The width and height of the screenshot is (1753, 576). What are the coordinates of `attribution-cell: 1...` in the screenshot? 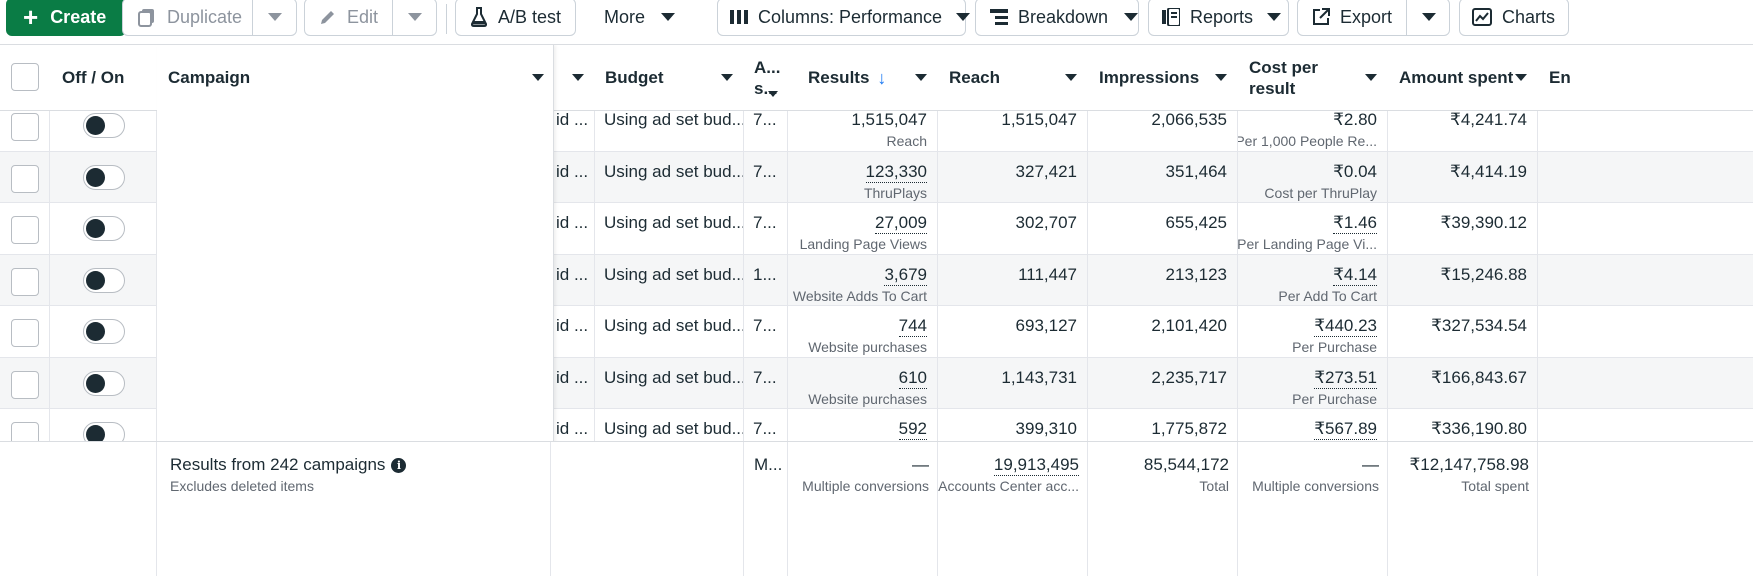 It's located at (765, 274).